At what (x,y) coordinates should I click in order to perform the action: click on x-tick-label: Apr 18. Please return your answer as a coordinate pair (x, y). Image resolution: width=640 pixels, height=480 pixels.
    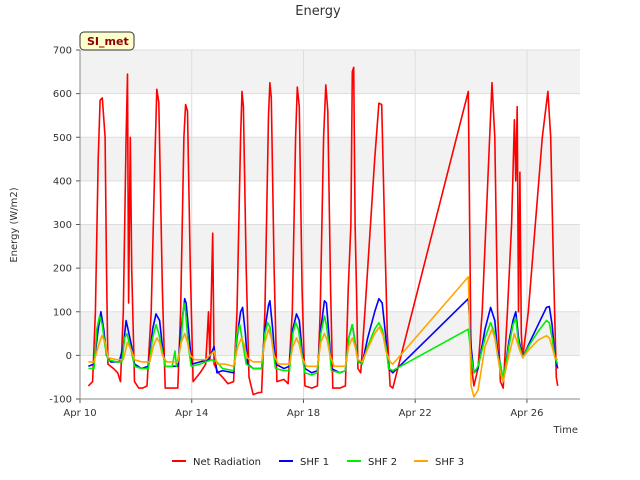
    Looking at the image, I should click on (303, 413).